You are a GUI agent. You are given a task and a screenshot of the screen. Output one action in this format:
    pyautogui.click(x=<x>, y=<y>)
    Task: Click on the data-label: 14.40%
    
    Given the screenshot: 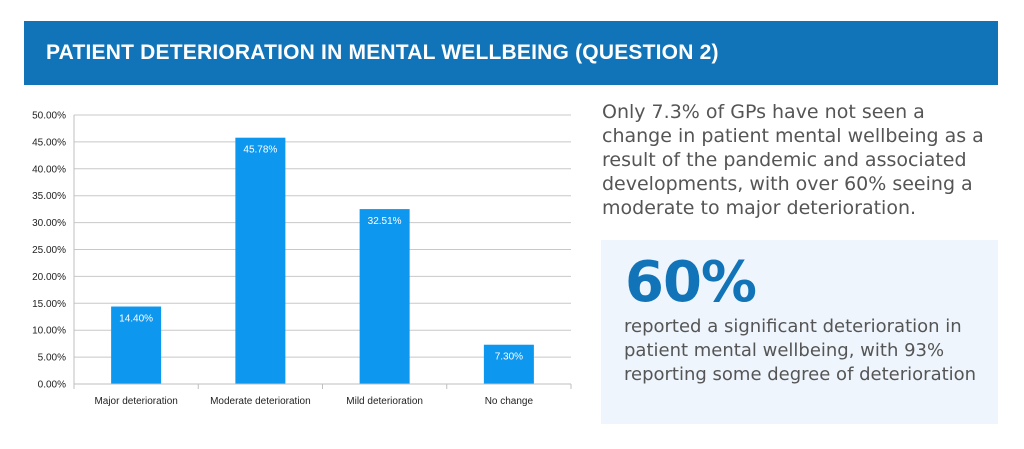 What is the action you would take?
    pyautogui.click(x=136, y=319)
    